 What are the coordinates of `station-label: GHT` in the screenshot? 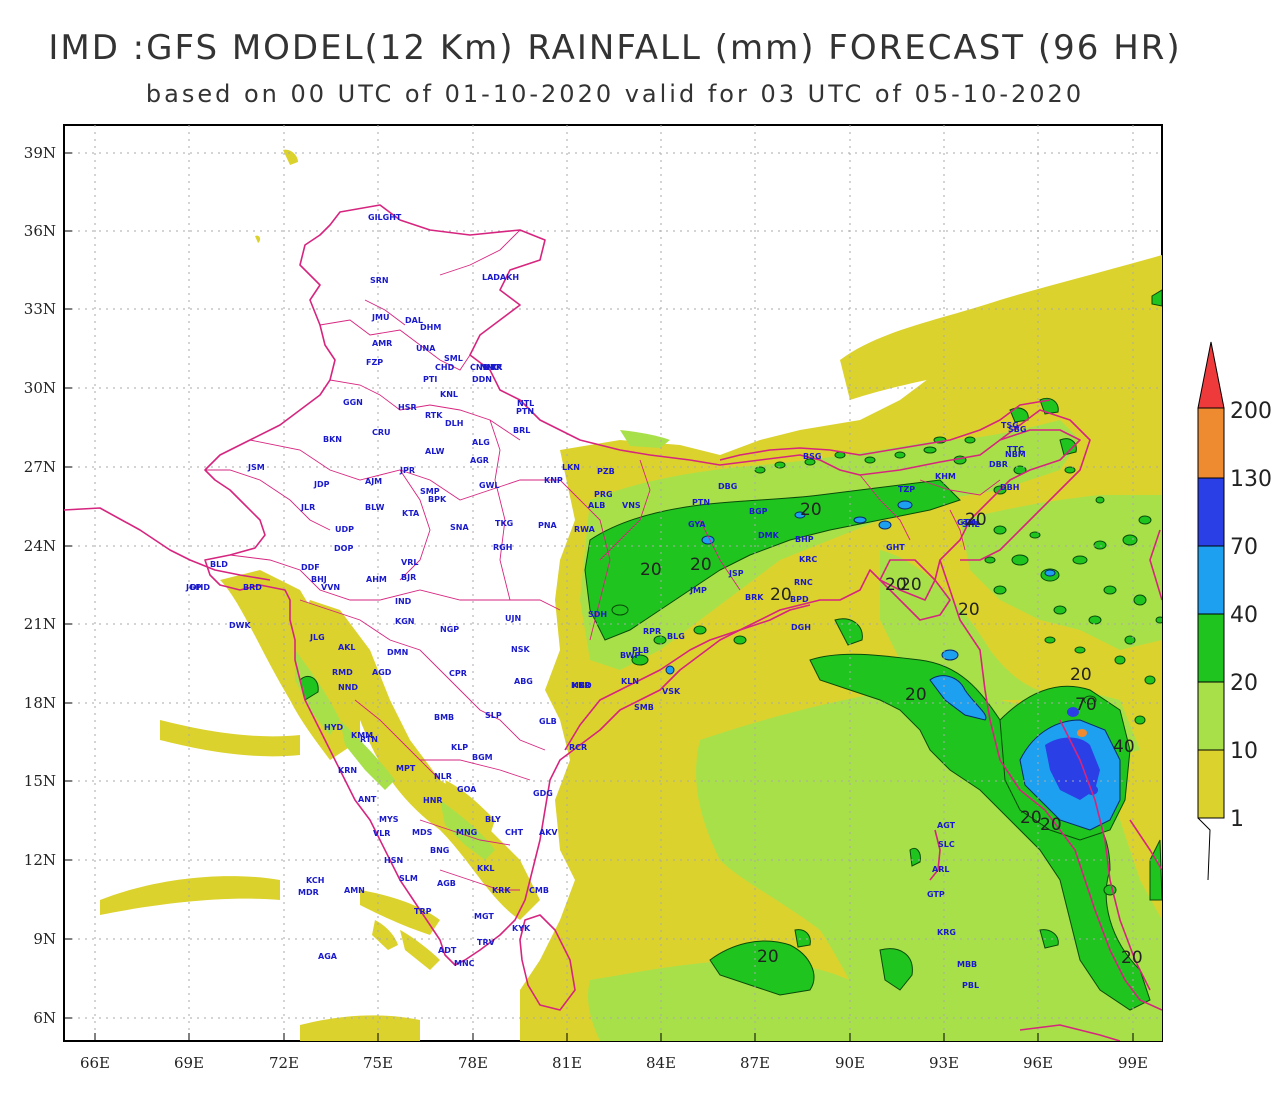 It's located at (895, 547).